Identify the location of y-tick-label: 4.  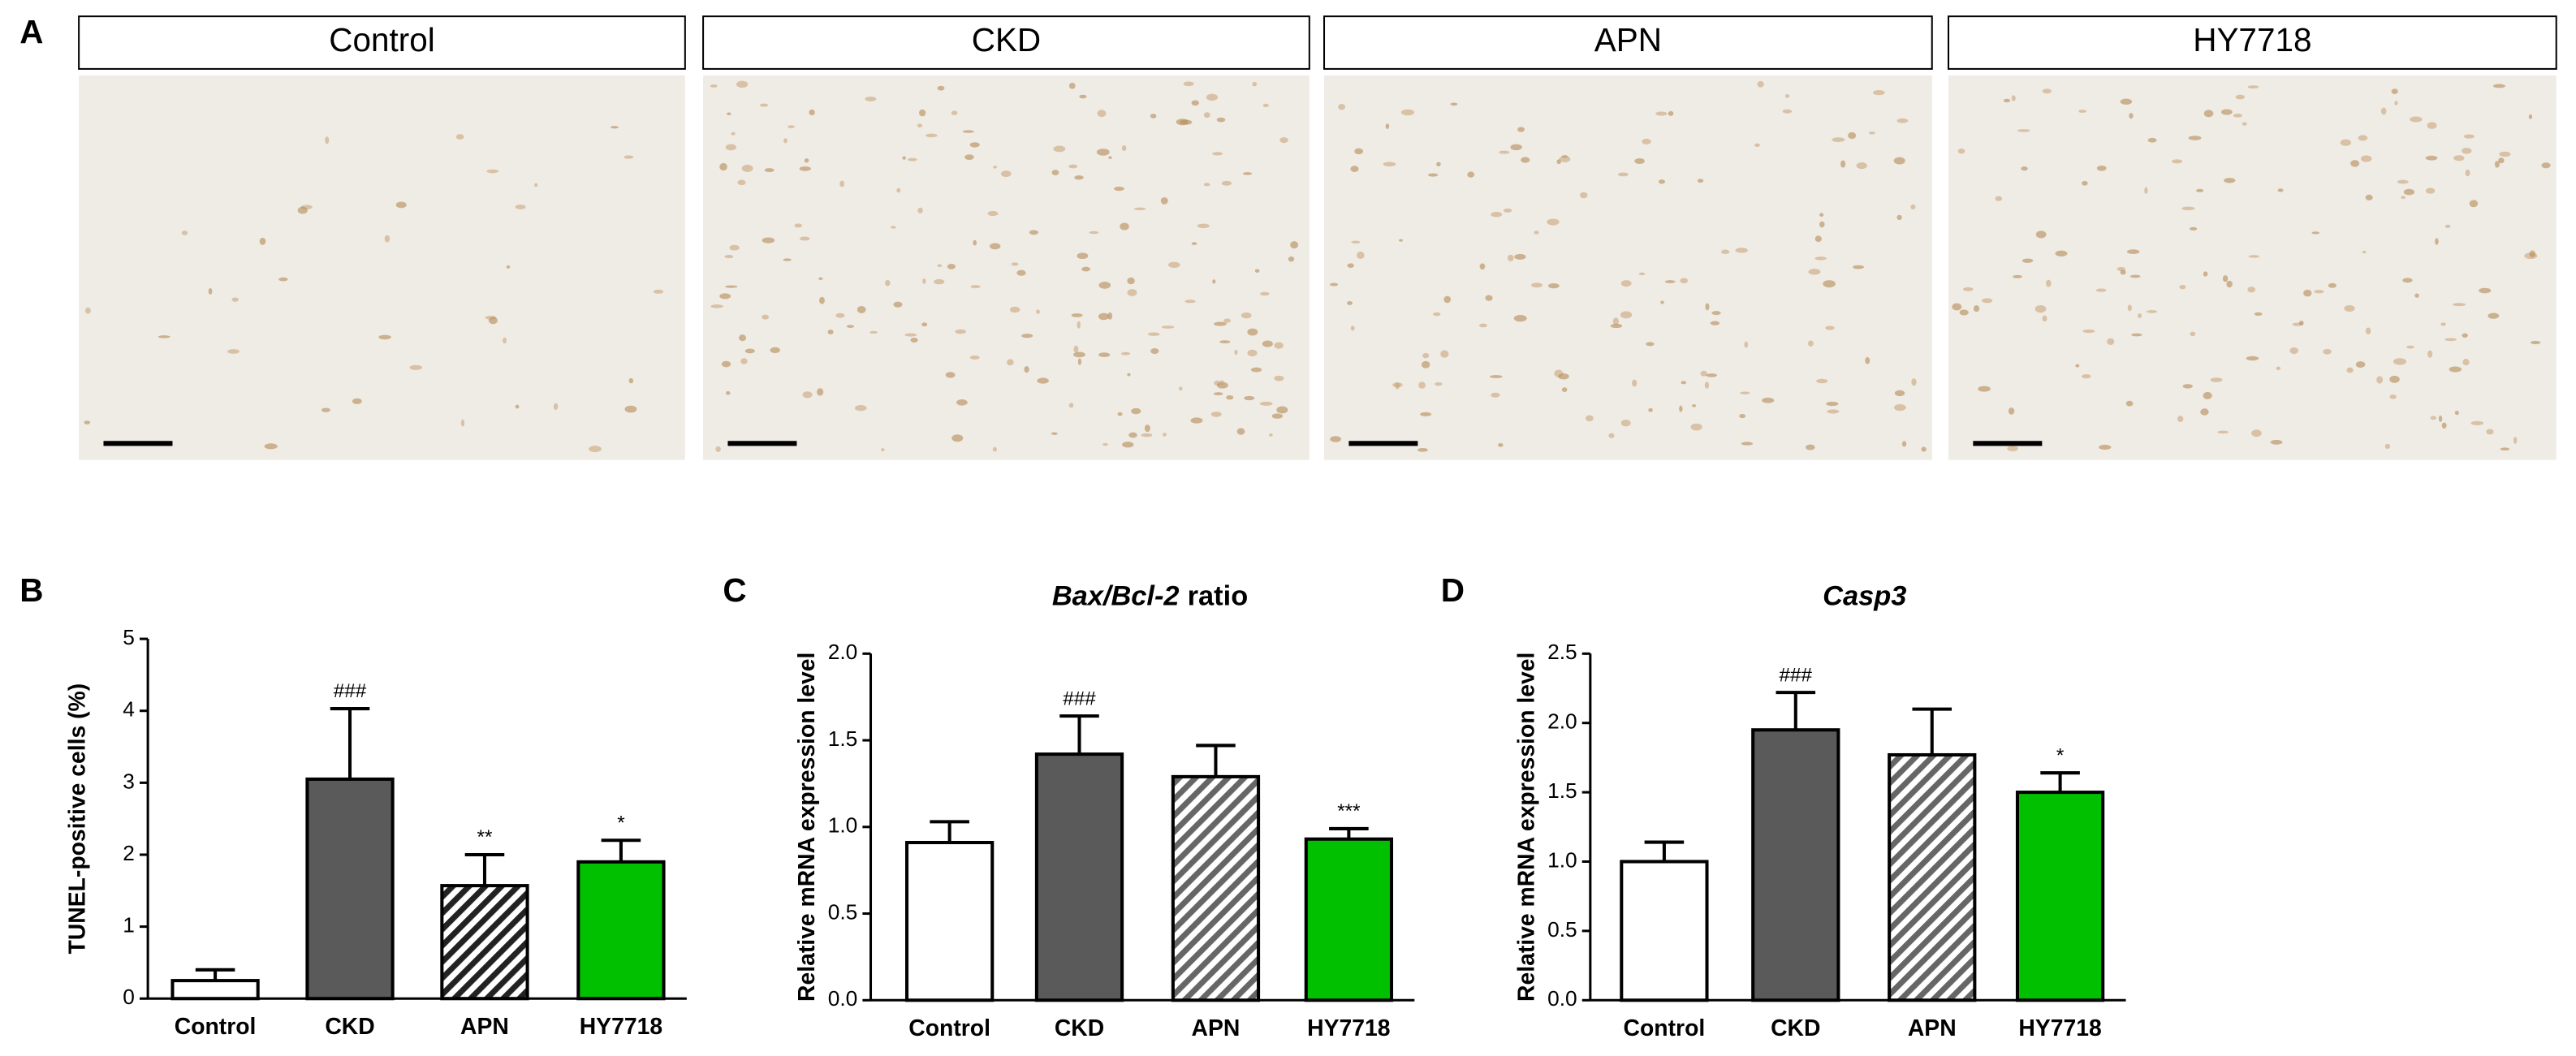
(129, 709).